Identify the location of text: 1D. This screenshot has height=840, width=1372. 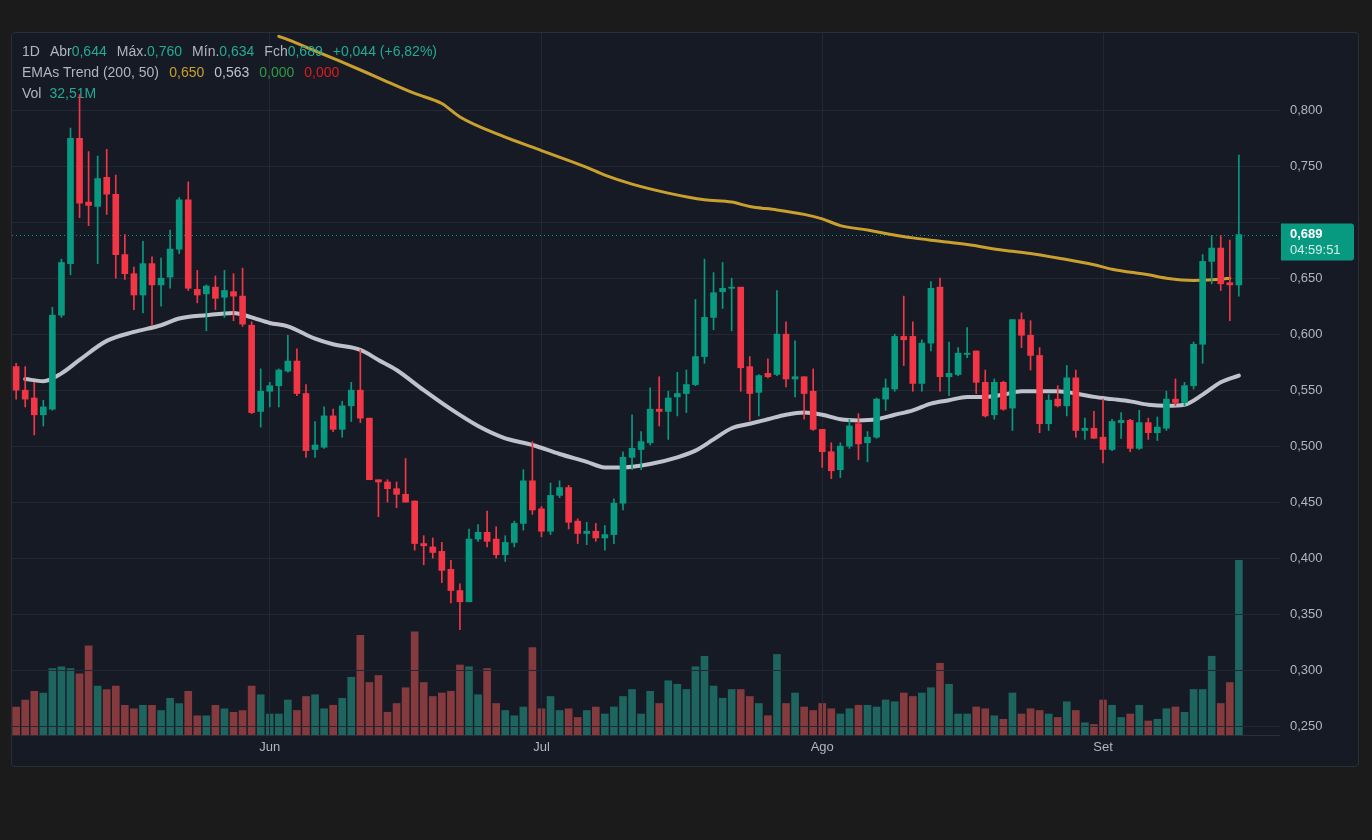
(31, 50).